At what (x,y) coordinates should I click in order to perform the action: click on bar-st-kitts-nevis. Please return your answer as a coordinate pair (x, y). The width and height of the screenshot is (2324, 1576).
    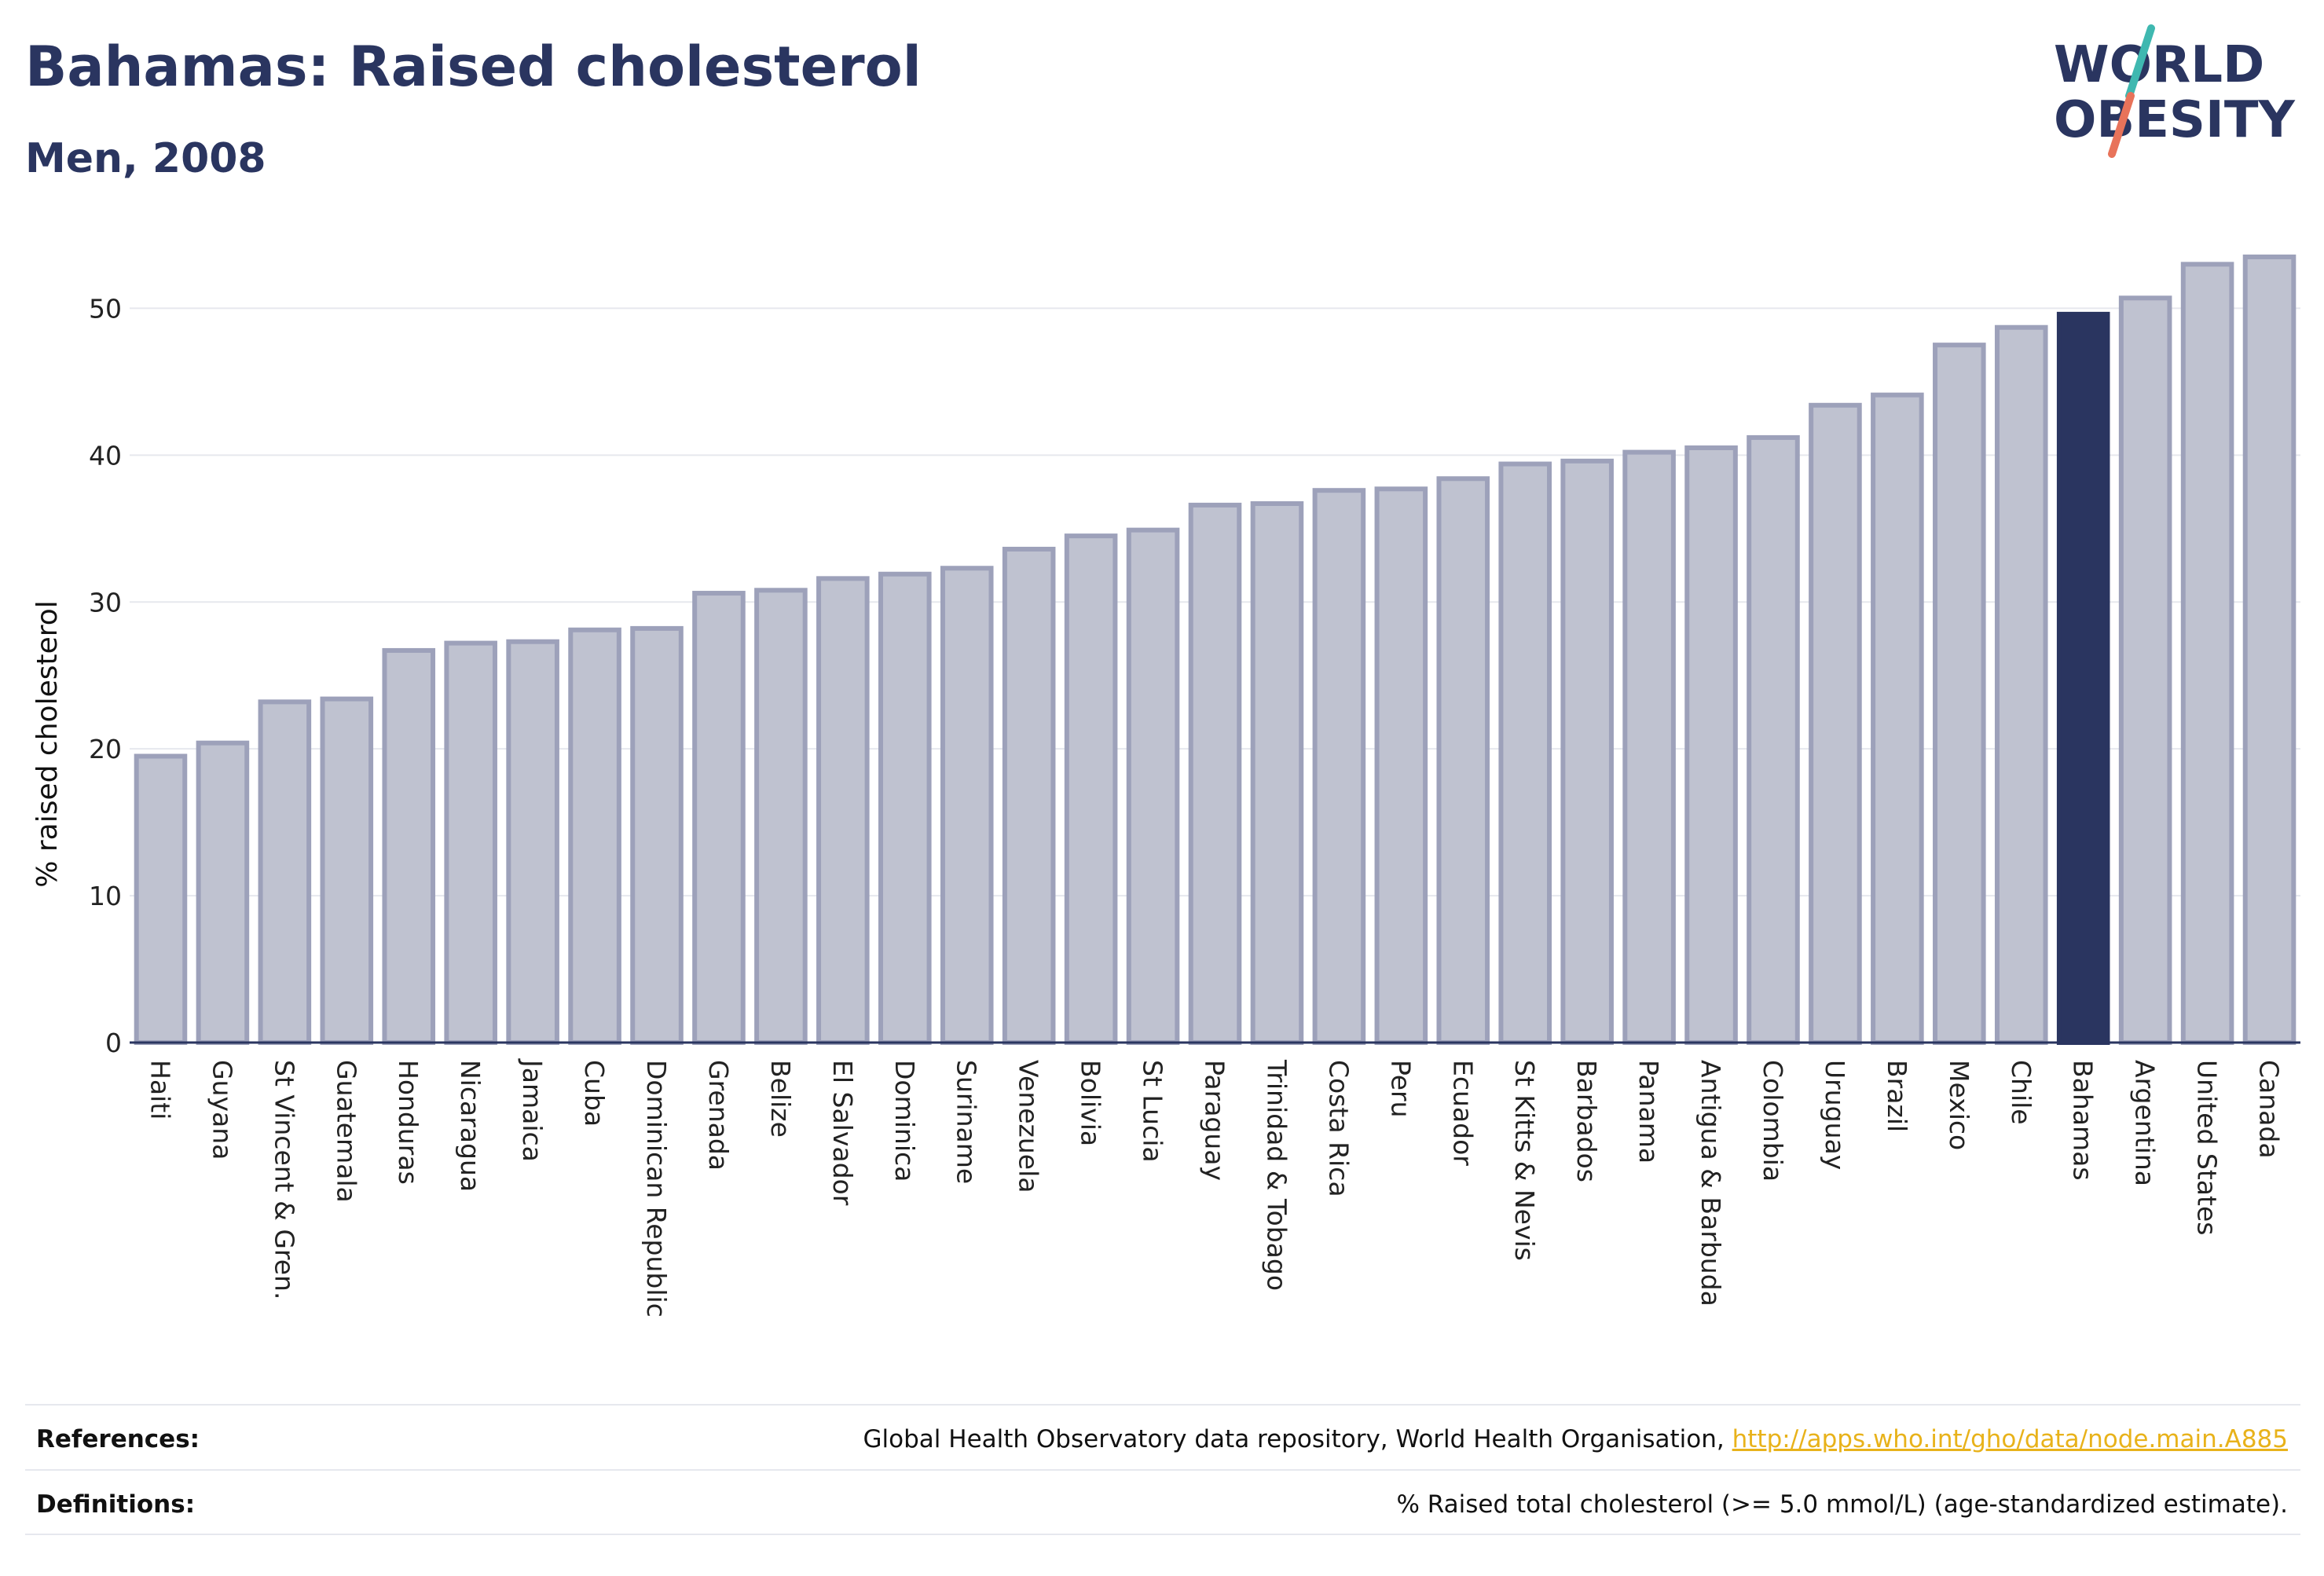
    Looking at the image, I should click on (1525, 753).